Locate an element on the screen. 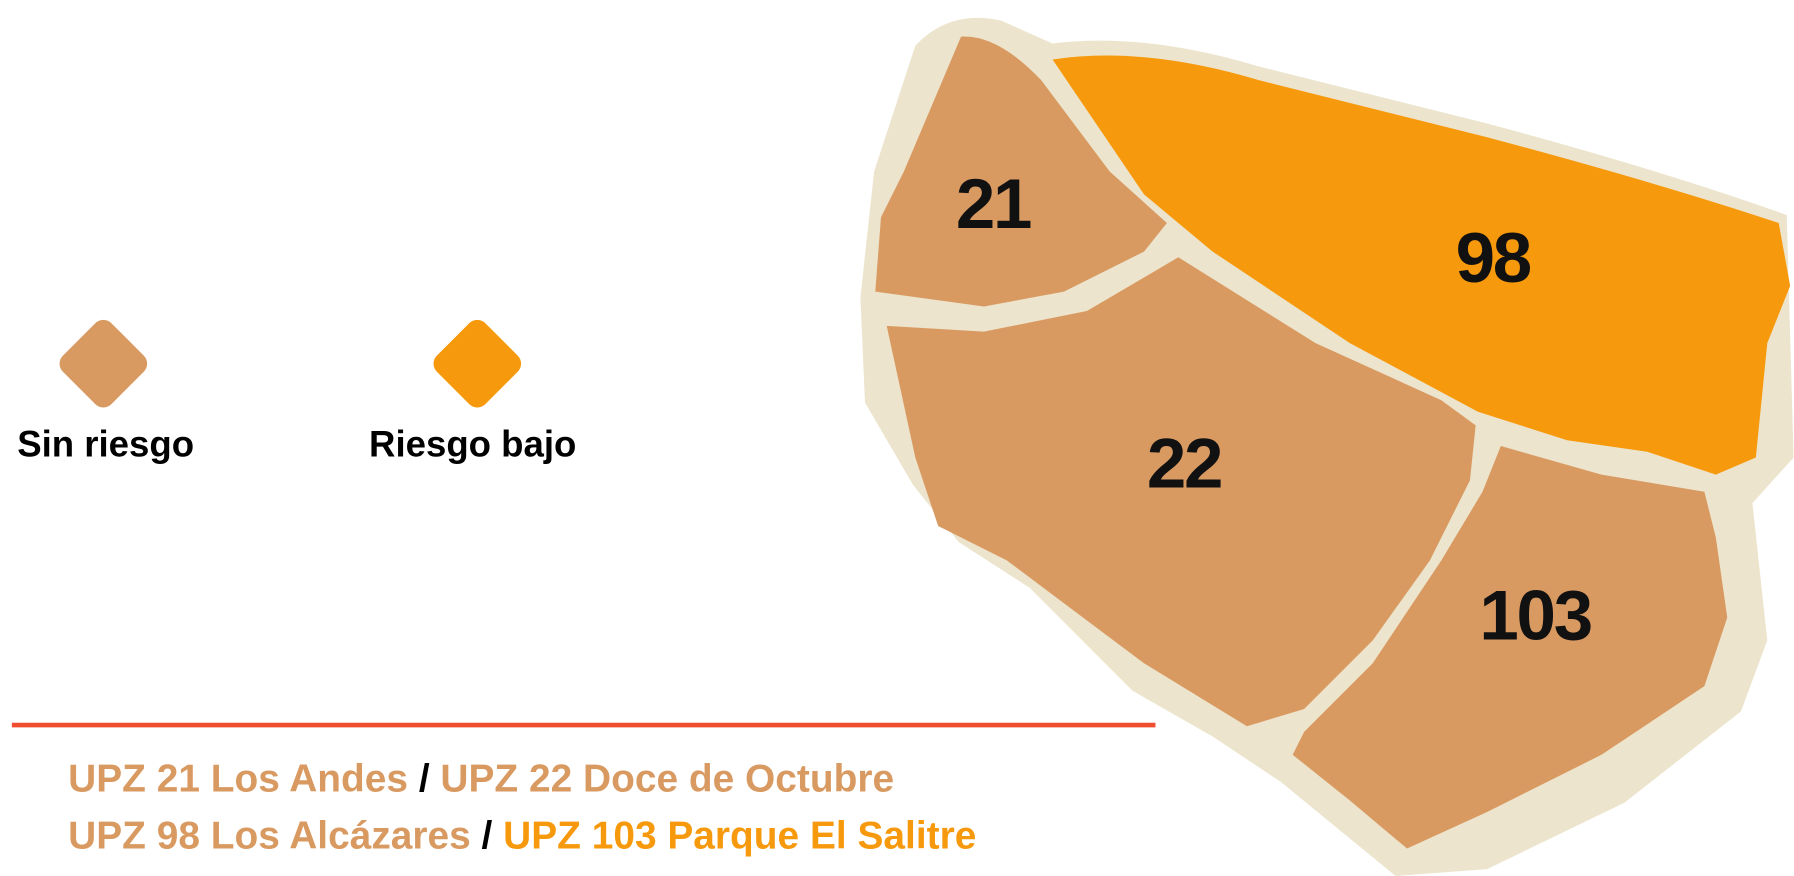  footer-item: UPZ 103 Parque El Salitre is located at coordinates (739, 836).